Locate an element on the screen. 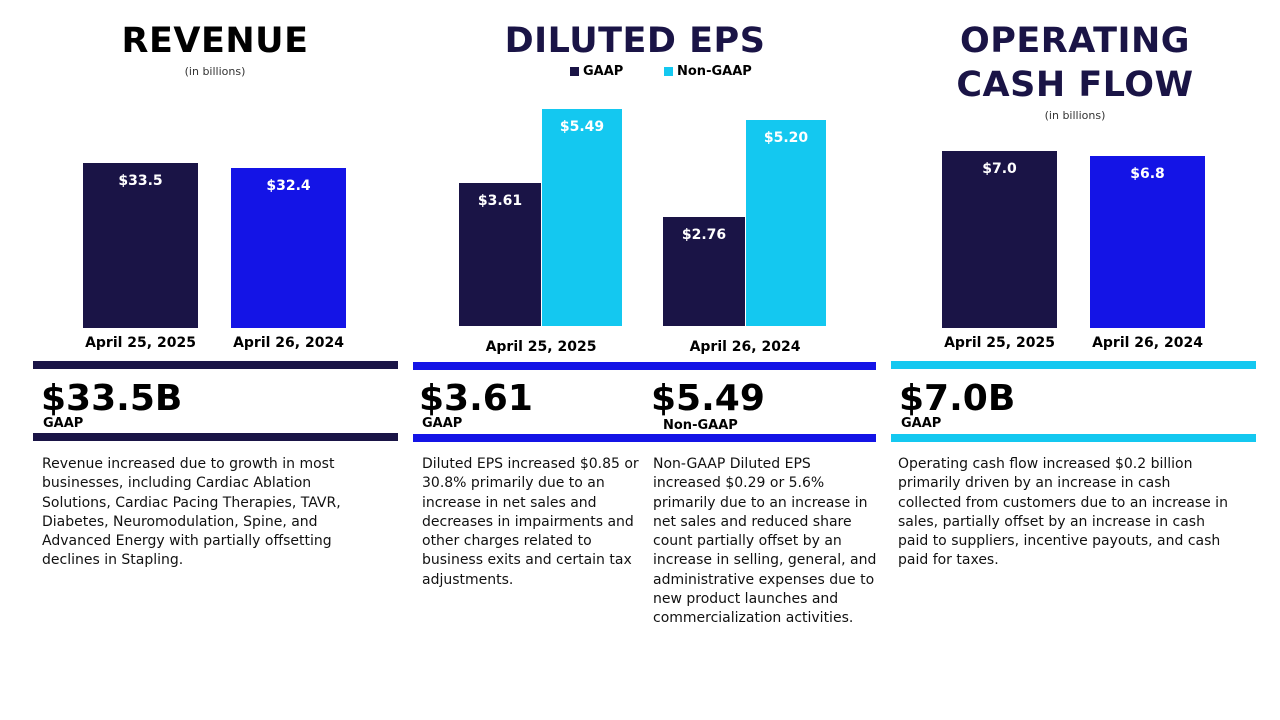 Image resolution: width=1280 pixels, height=720 pixels. bar-1: $6.8 is located at coordinates (1147, 242).